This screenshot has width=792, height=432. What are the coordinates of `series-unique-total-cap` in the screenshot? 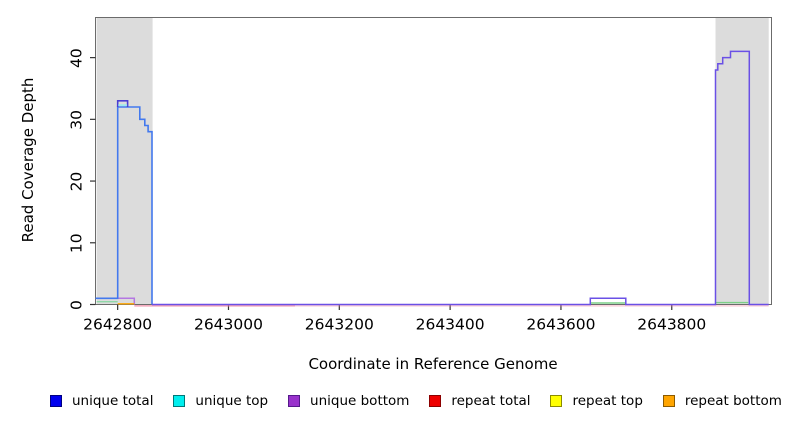 It's located at (122, 103).